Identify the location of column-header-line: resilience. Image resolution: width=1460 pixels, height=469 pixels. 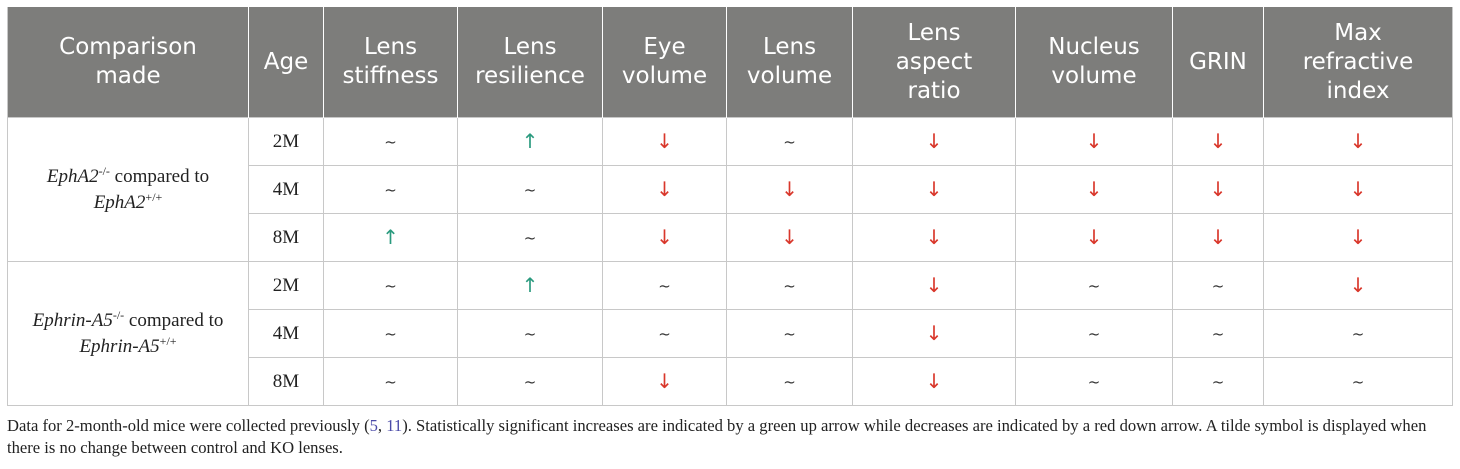
(530, 76).